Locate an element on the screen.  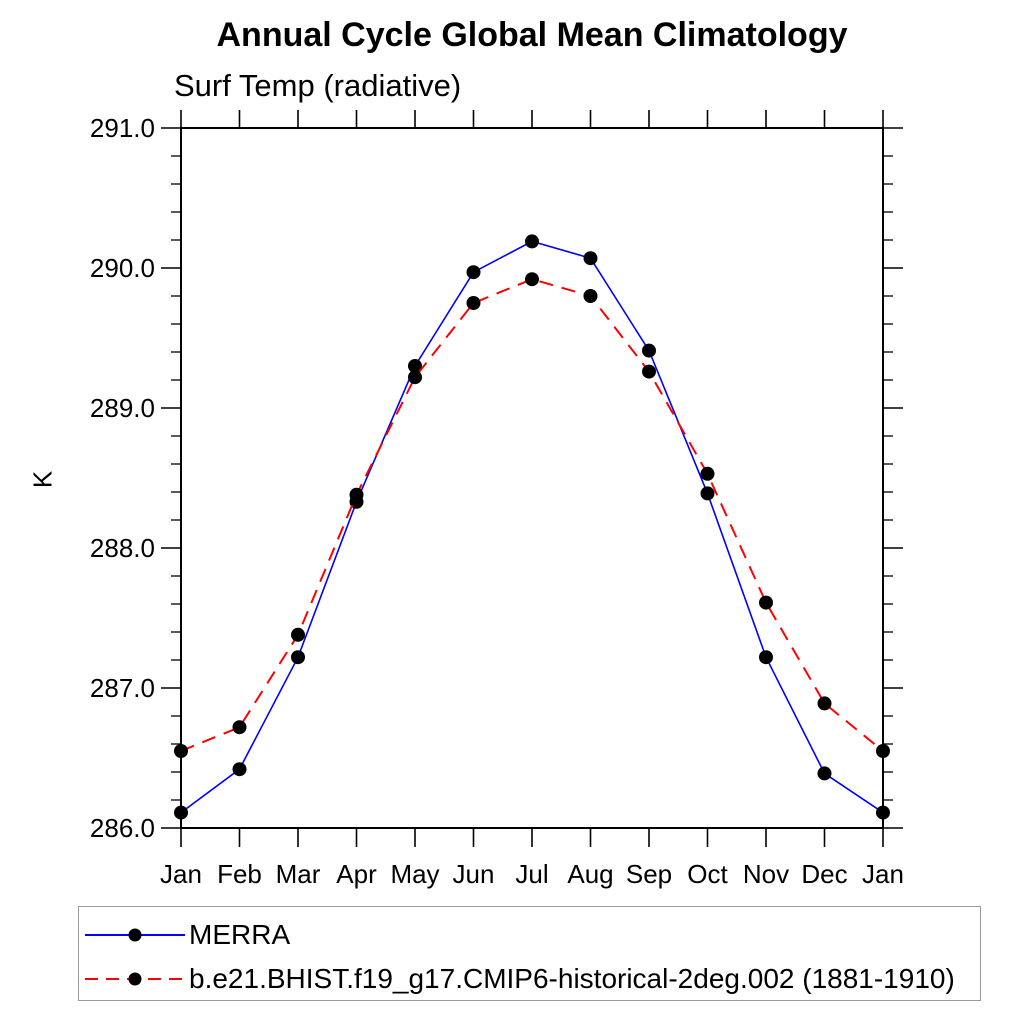
x-axis-tick-label: Nov is located at coordinates (766, 874).